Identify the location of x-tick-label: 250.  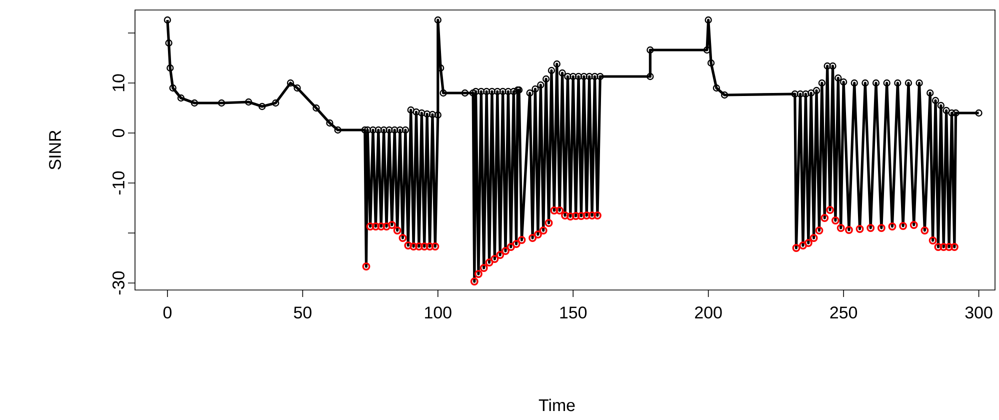
(844, 312).